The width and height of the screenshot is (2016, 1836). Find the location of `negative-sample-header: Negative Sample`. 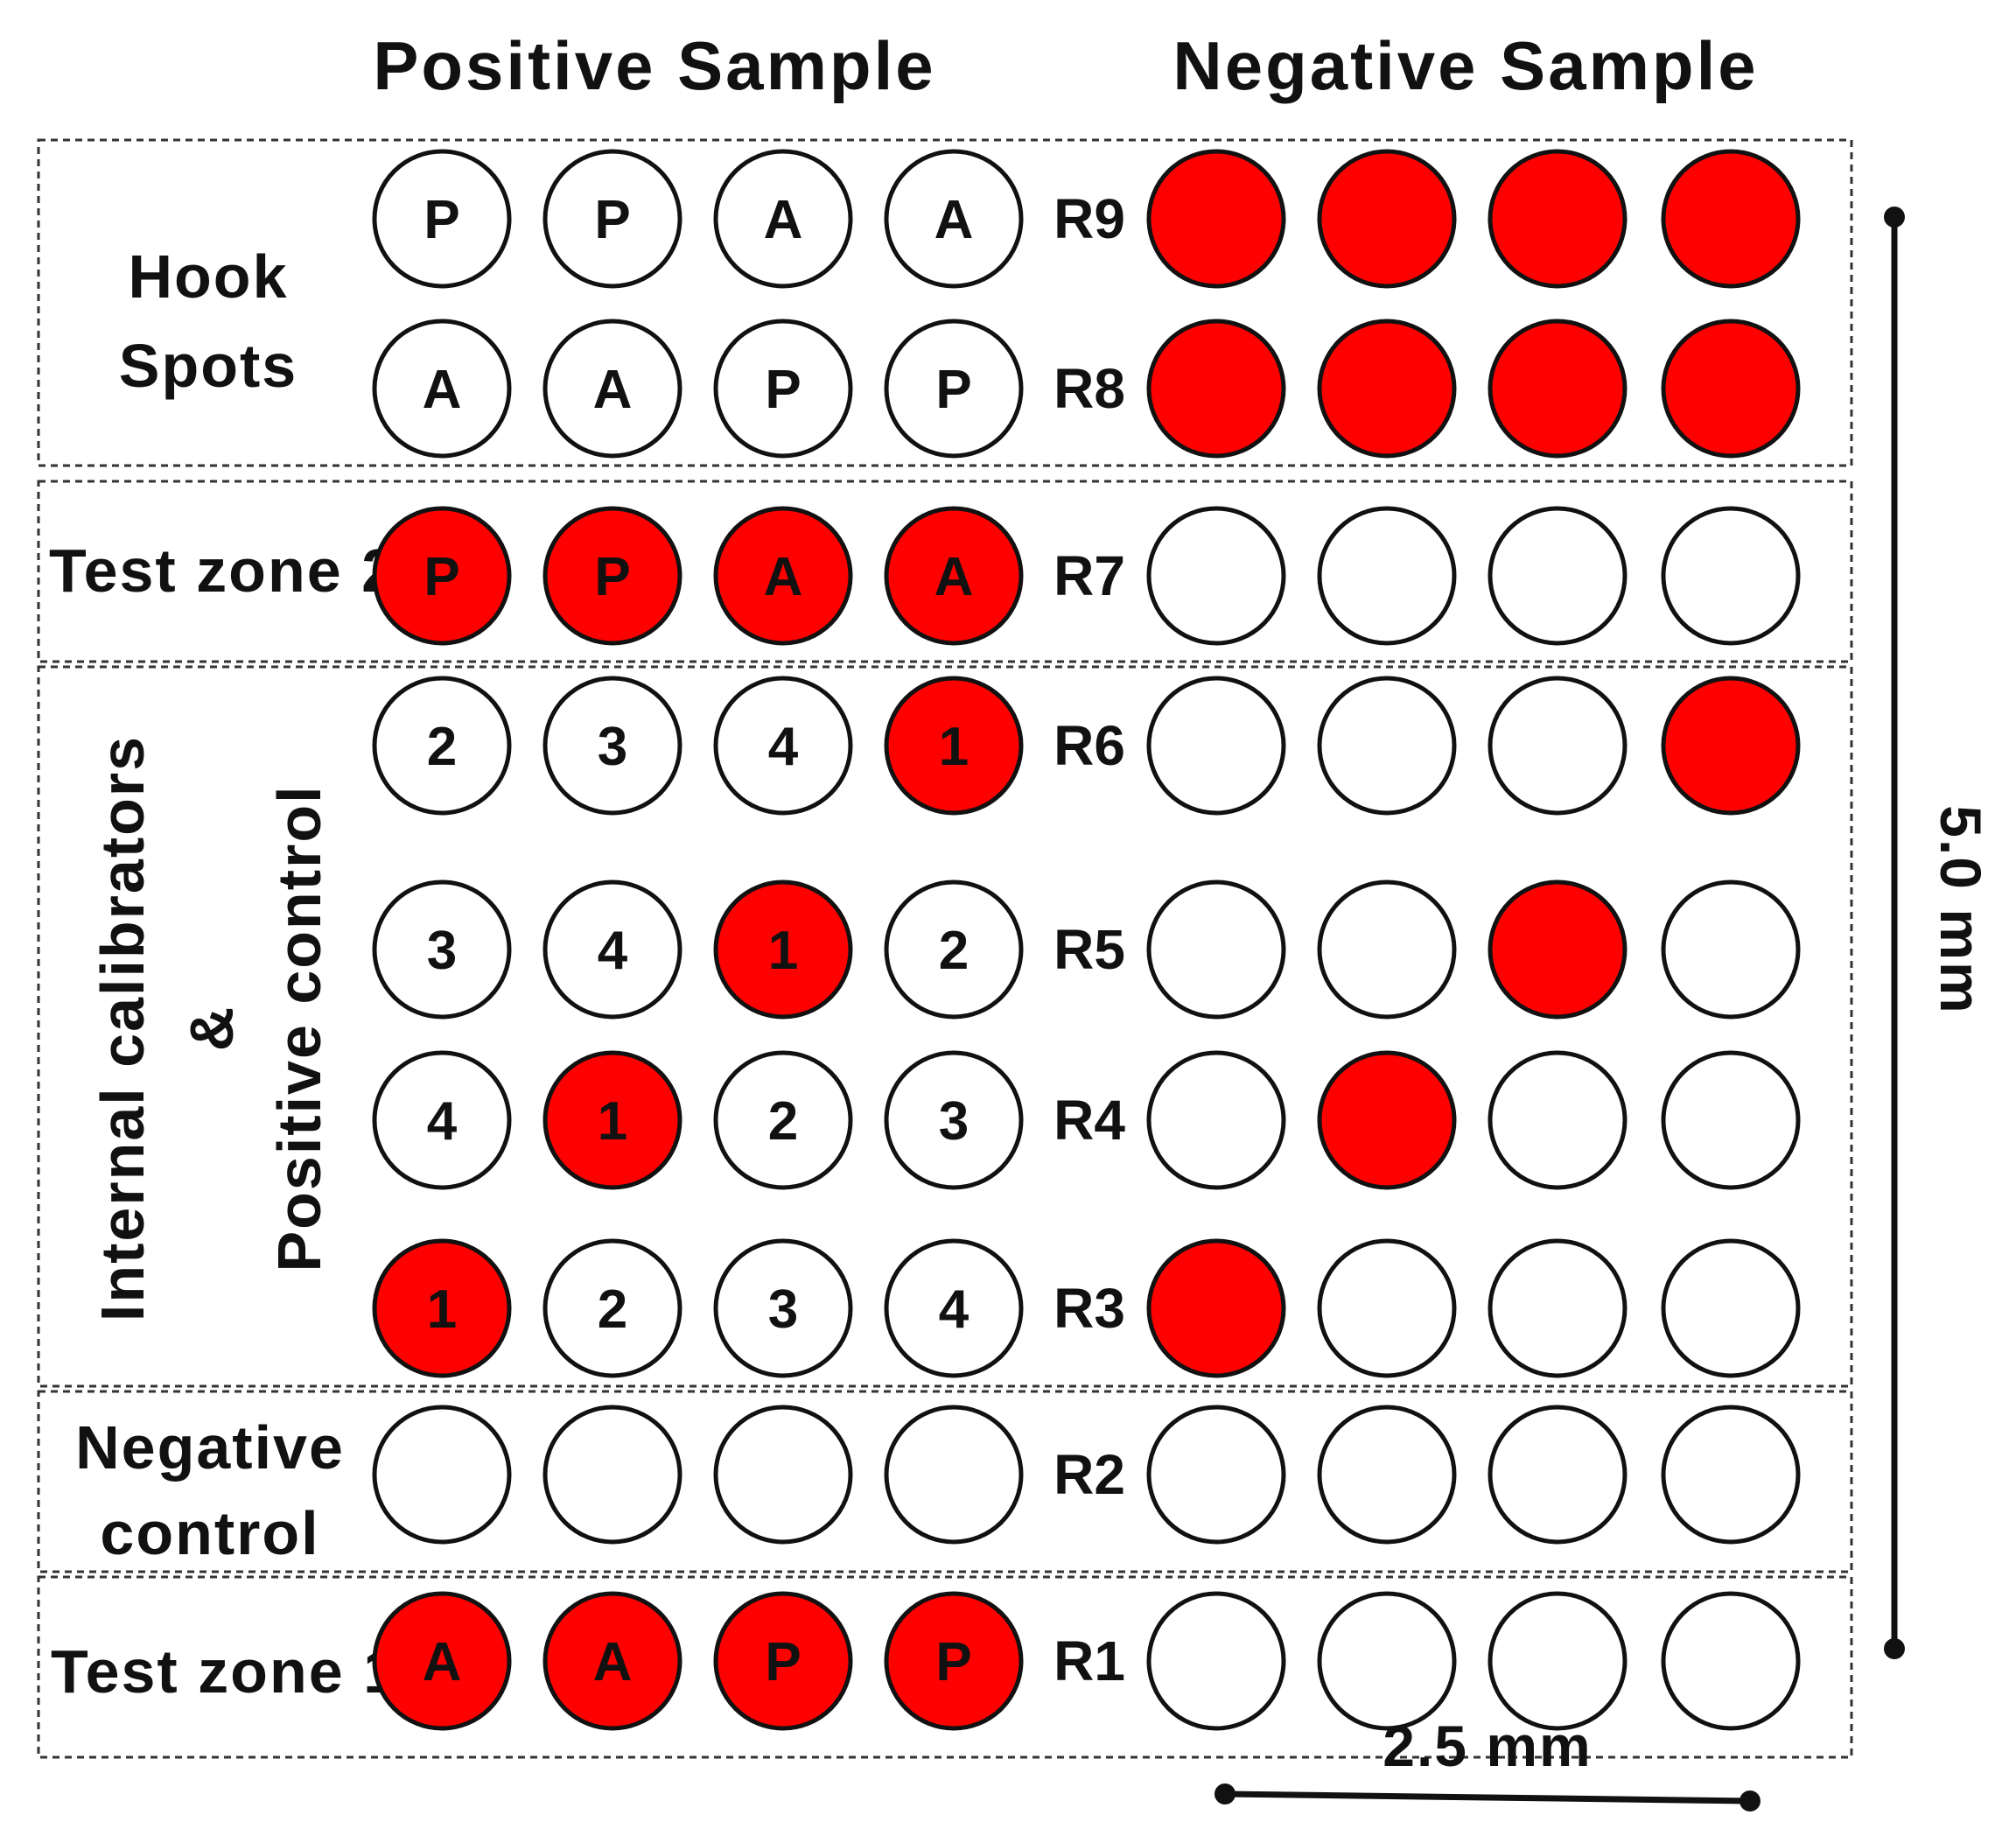

negative-sample-header: Negative Sample is located at coordinates (1465, 65).